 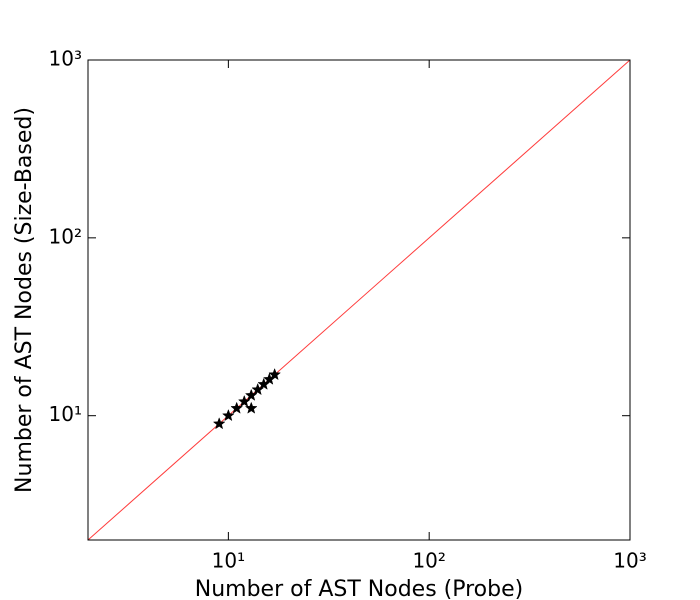 I want to click on y-tick-label: 10³, so click(x=65, y=59).